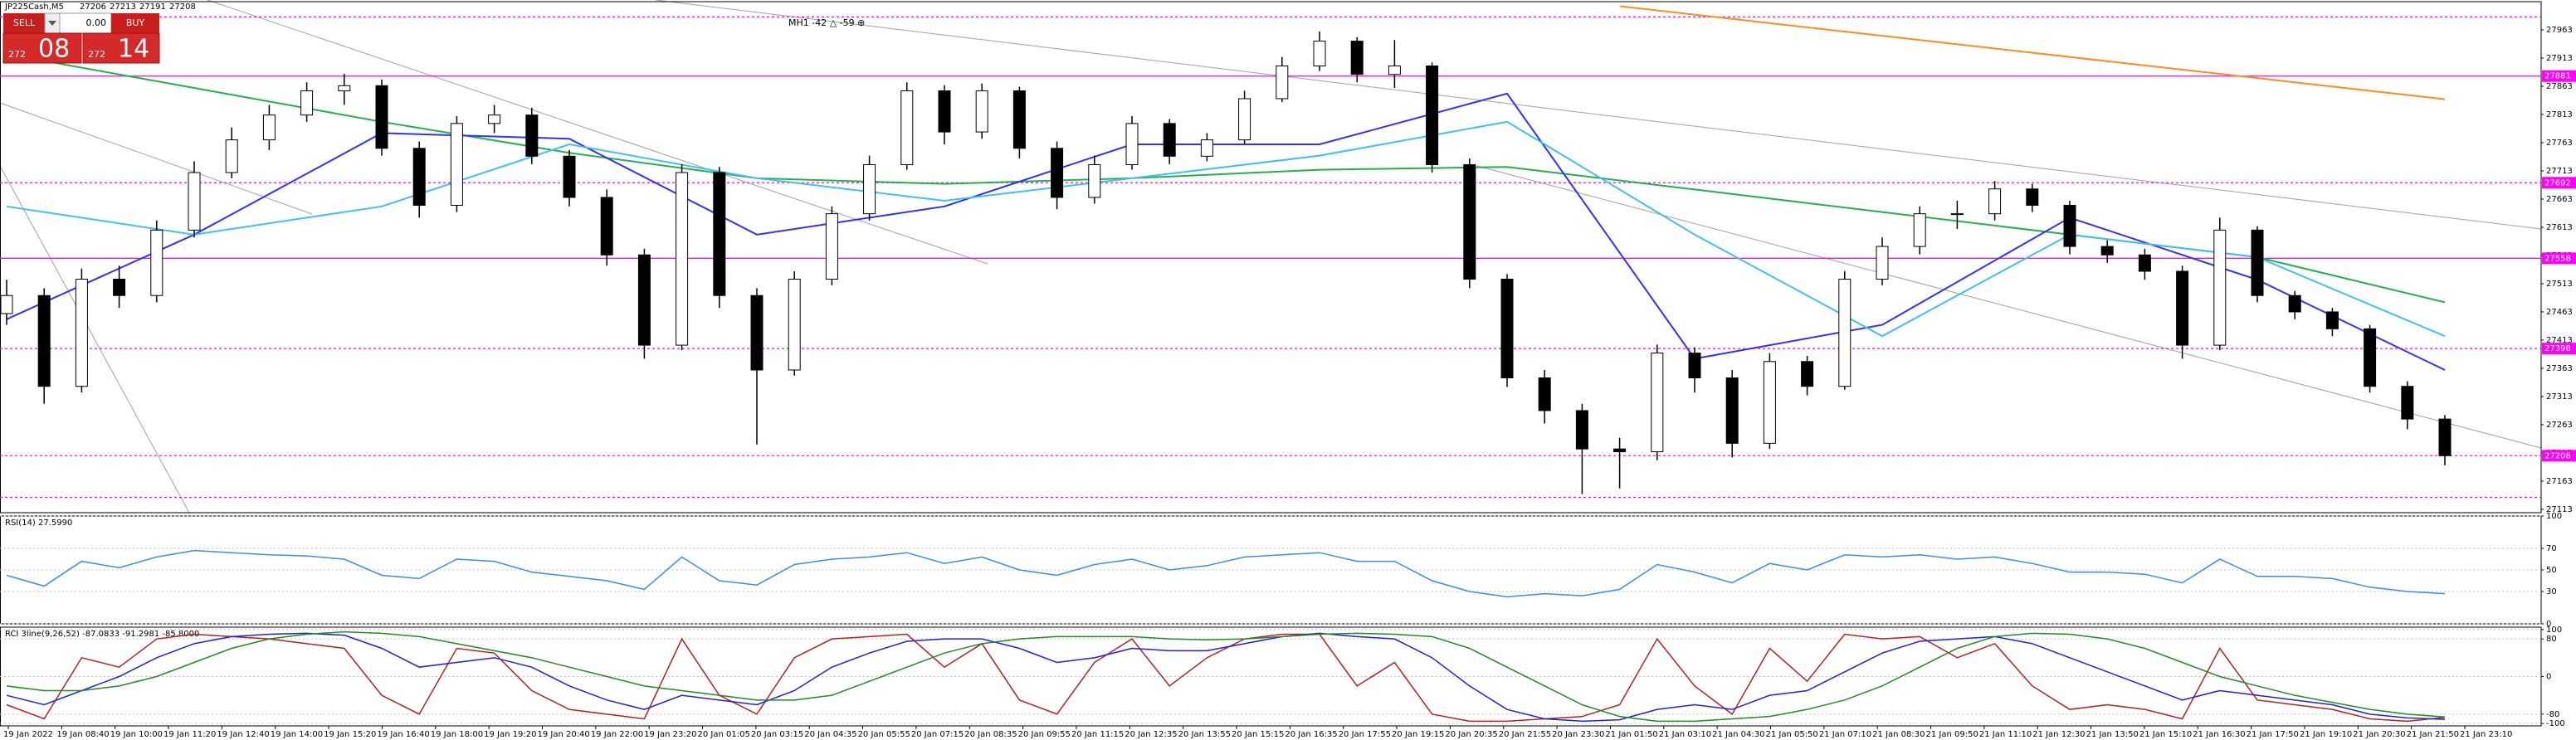  What do you see at coordinates (2552, 570) in the screenshot?
I see `y-tick-label: 50` at bounding box center [2552, 570].